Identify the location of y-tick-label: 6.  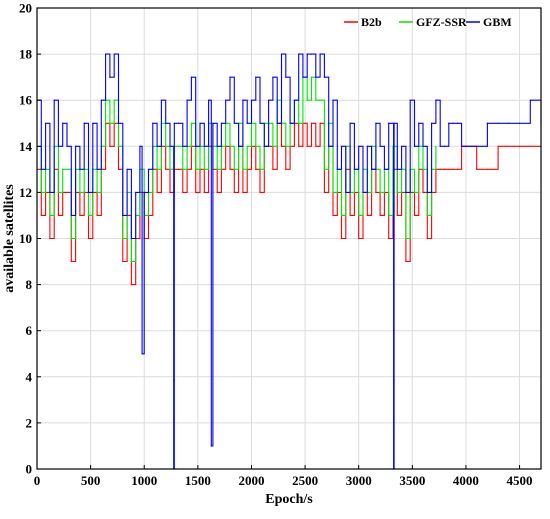
(29, 330).